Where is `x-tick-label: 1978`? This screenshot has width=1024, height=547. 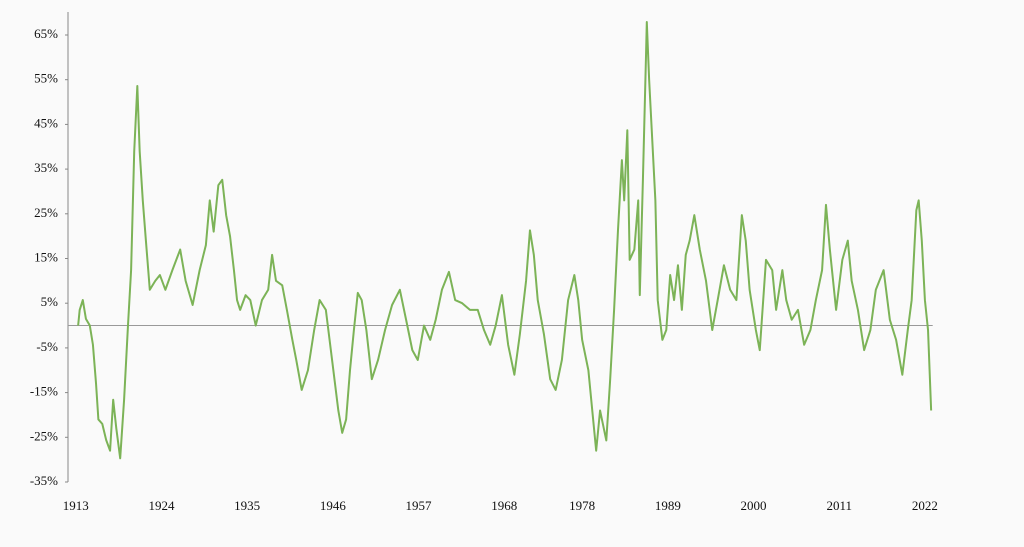 x-tick-label: 1978 is located at coordinates (582, 505).